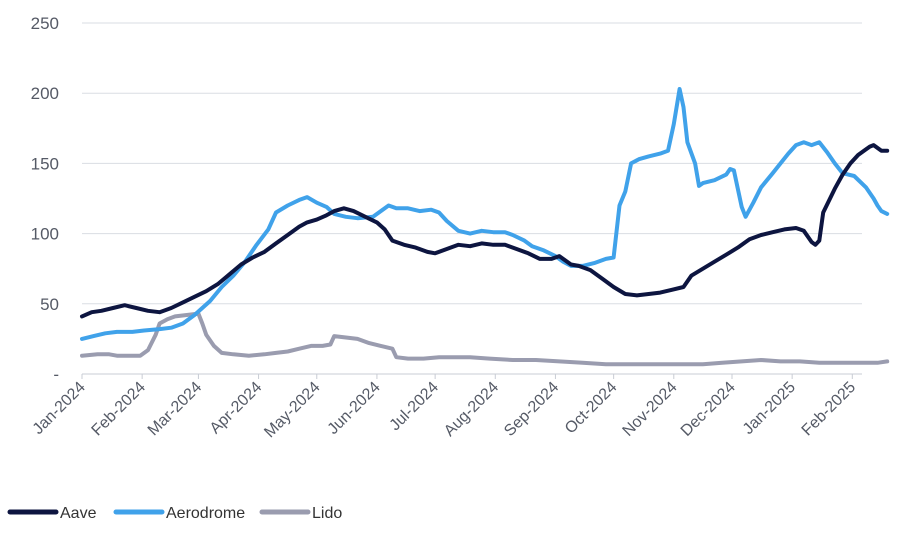 The width and height of the screenshot is (900, 537). What do you see at coordinates (45, 234) in the screenshot?
I see `y-tick-label: 100` at bounding box center [45, 234].